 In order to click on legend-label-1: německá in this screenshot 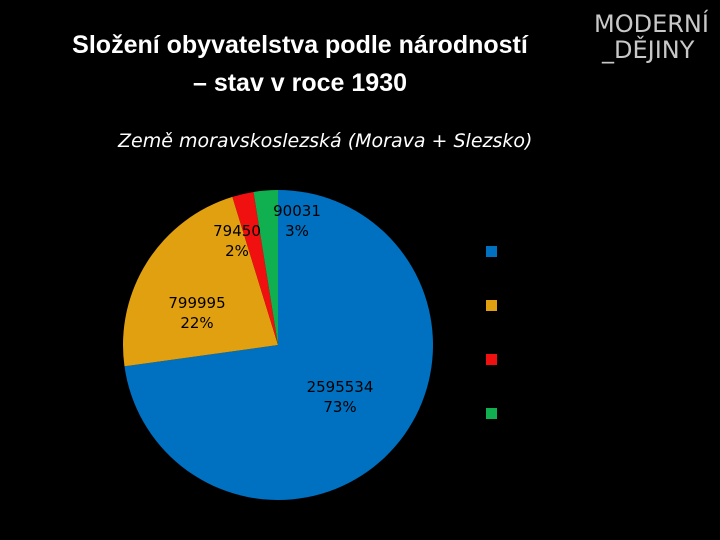, I will do `click(537, 306)`.